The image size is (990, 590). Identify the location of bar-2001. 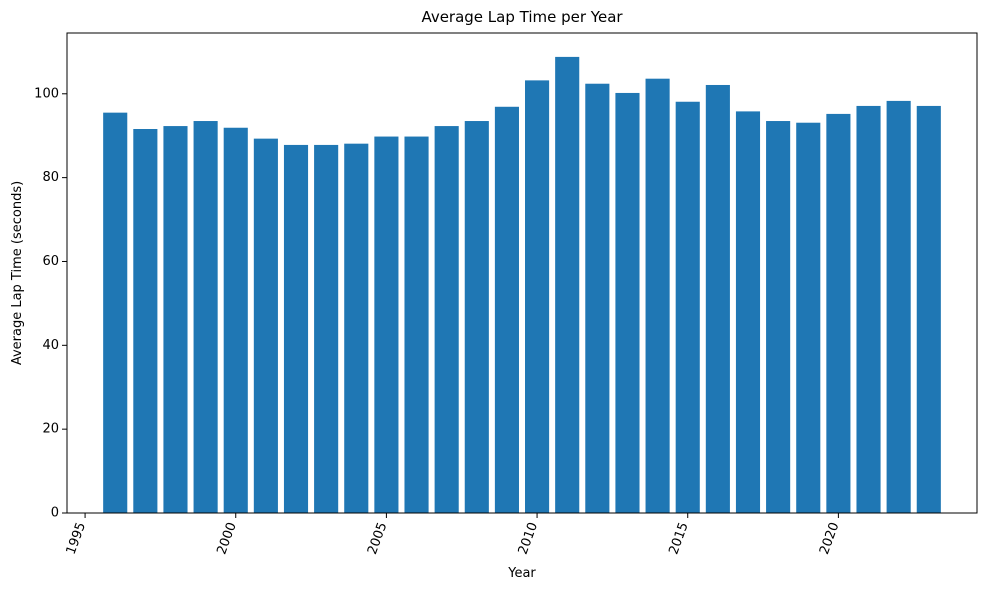
(265, 325).